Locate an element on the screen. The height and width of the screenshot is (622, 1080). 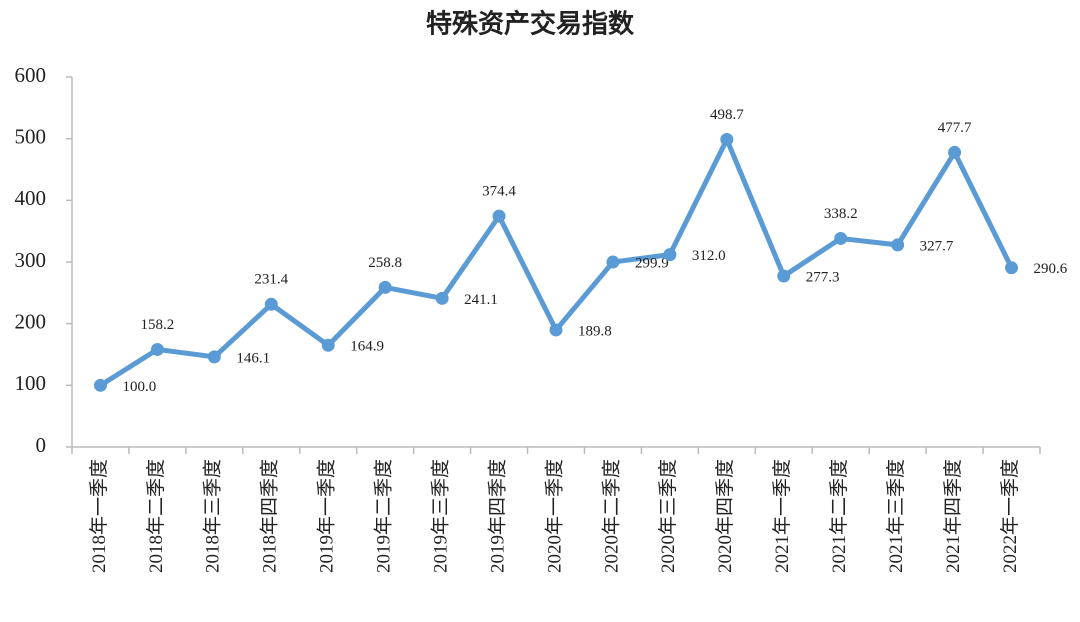
value-label: 164.9 is located at coordinates (367, 347).